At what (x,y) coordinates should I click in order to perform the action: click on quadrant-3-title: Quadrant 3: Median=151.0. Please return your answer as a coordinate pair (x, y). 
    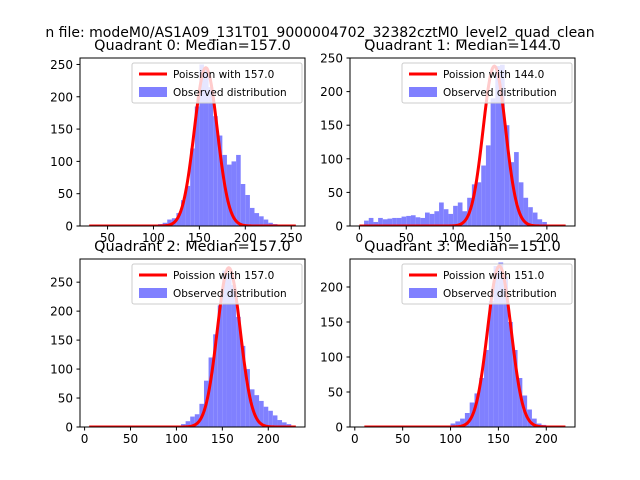
    Looking at the image, I should click on (462, 247).